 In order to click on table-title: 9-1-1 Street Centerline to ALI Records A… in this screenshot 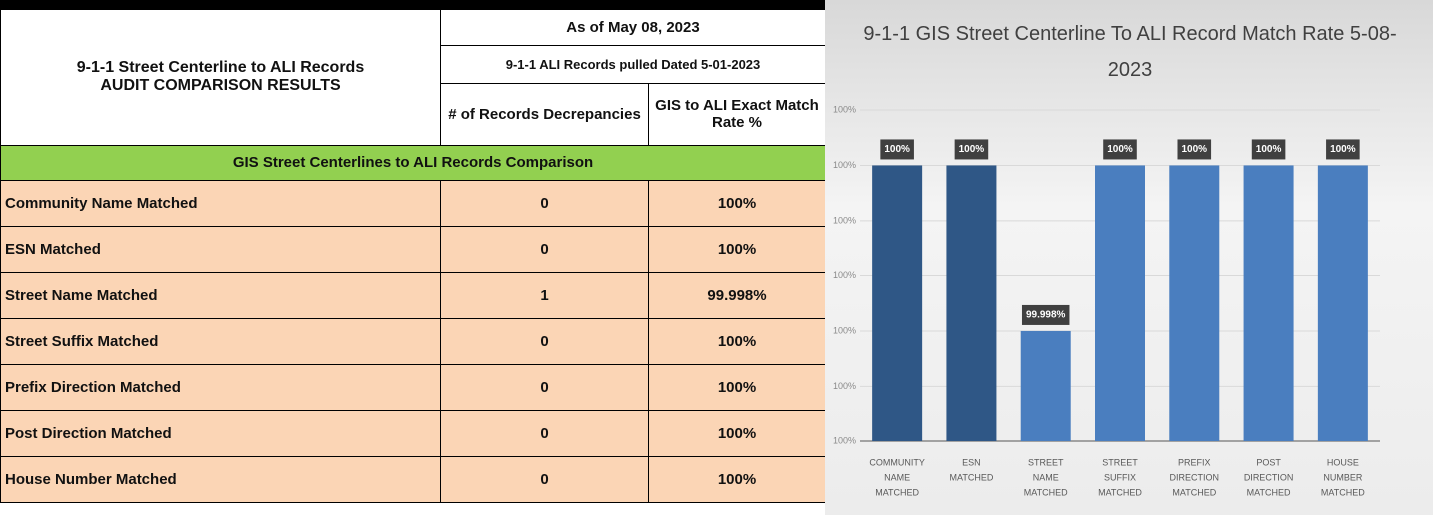, I will do `click(220, 75)`.